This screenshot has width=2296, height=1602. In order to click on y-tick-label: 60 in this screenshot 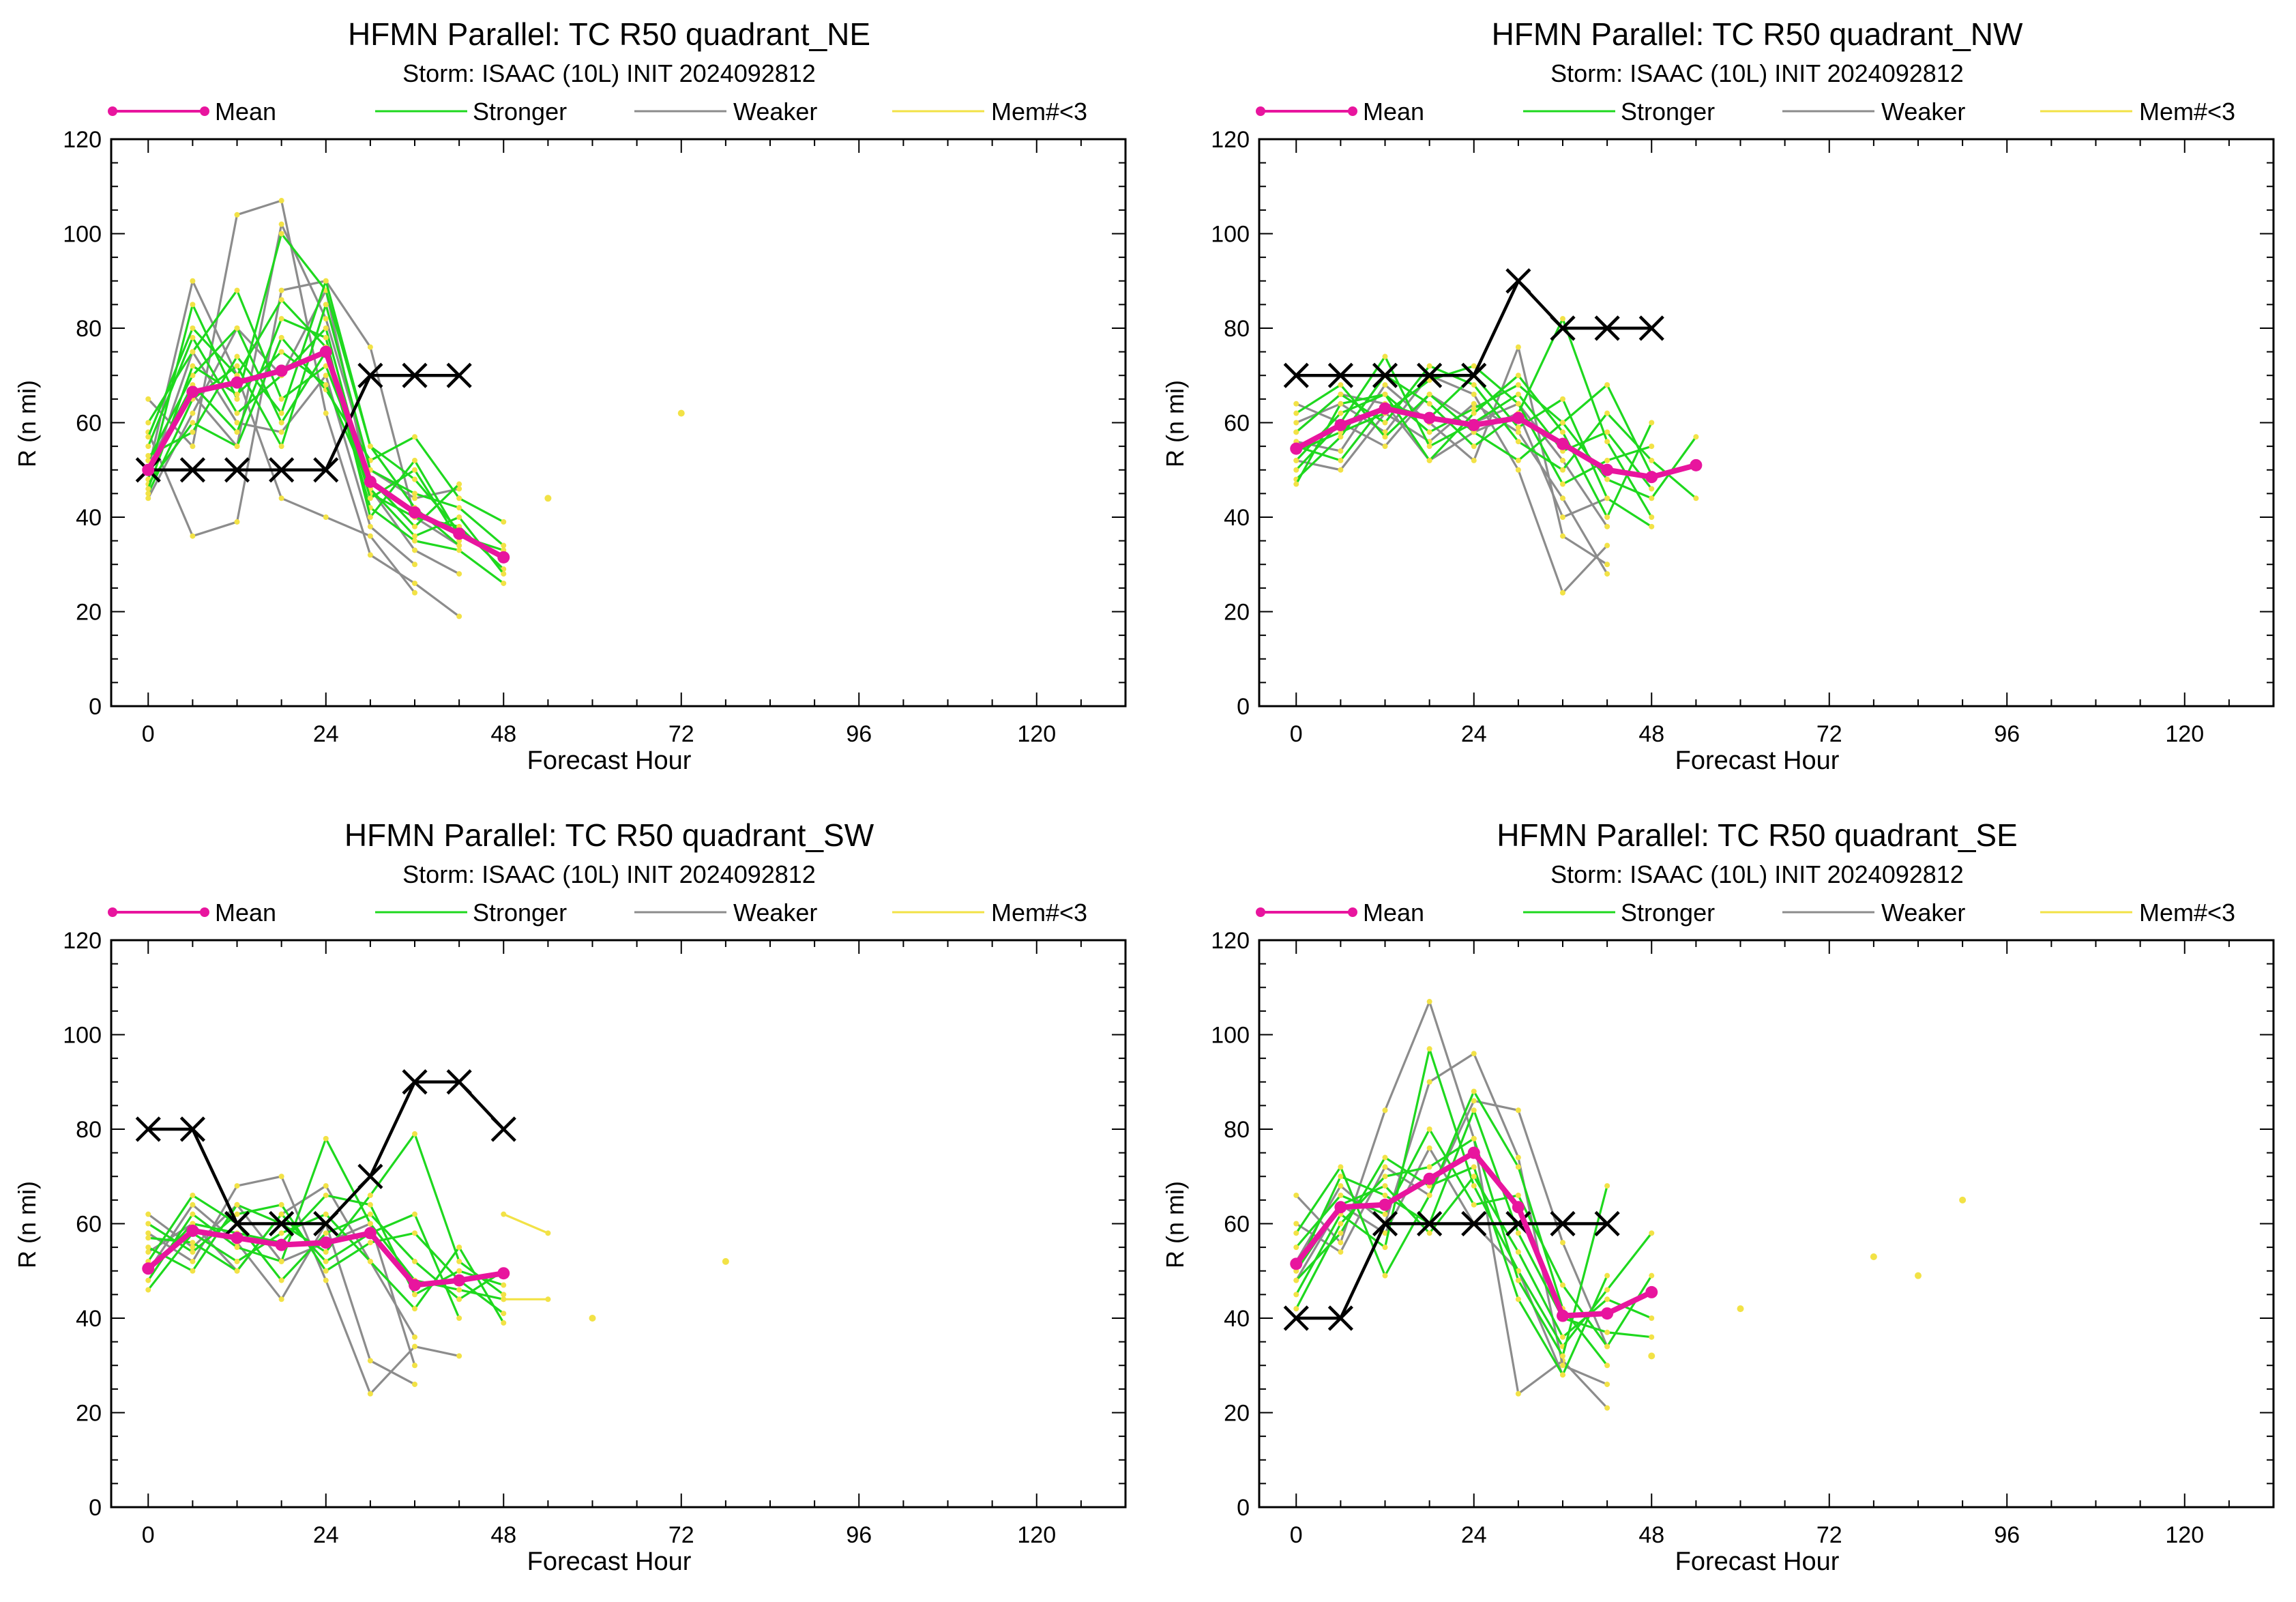, I will do `click(1237, 424)`.